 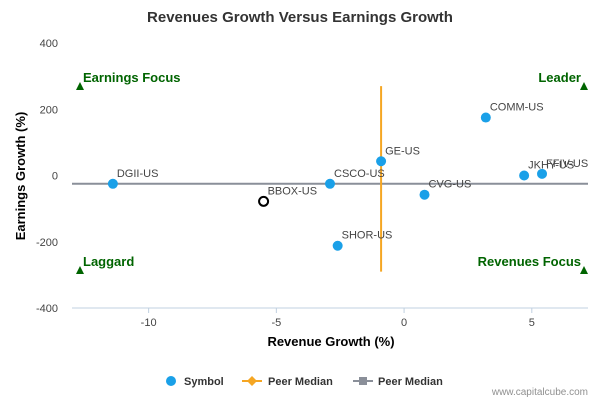 I want to click on point-label: BBOX-US, so click(x=293, y=191).